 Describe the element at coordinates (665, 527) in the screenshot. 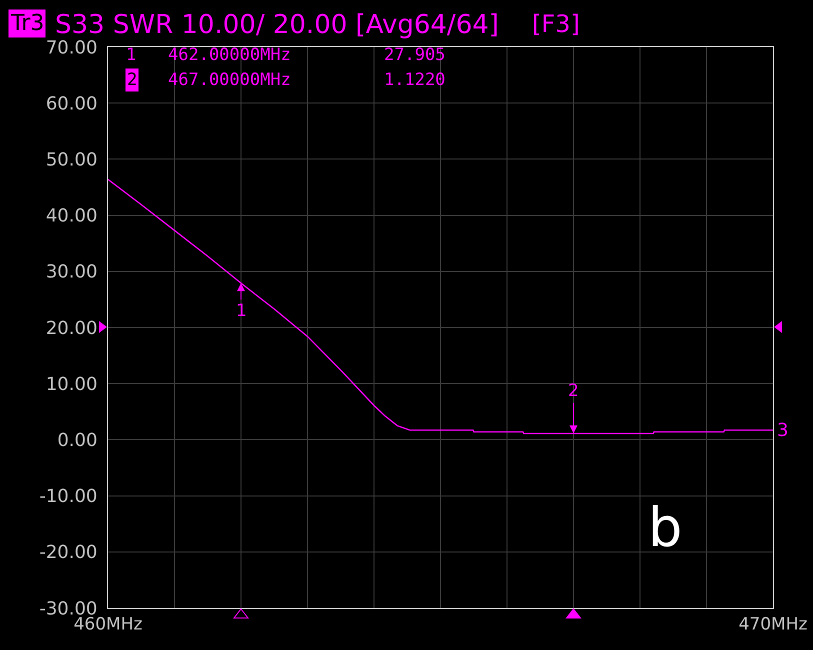

I see `annotation: b` at that location.